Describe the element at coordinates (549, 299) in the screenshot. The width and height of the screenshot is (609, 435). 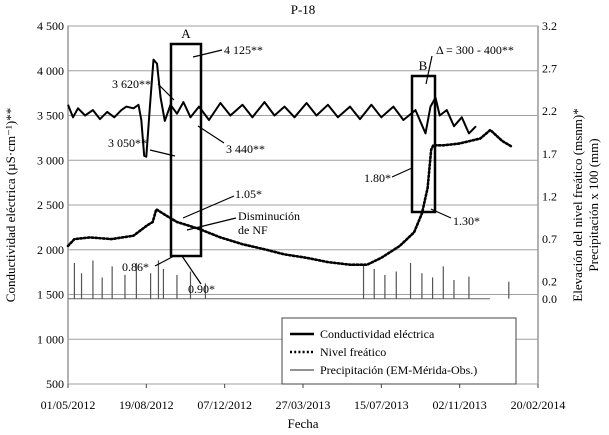
I see `y-right-tick-label: 0.0` at that location.